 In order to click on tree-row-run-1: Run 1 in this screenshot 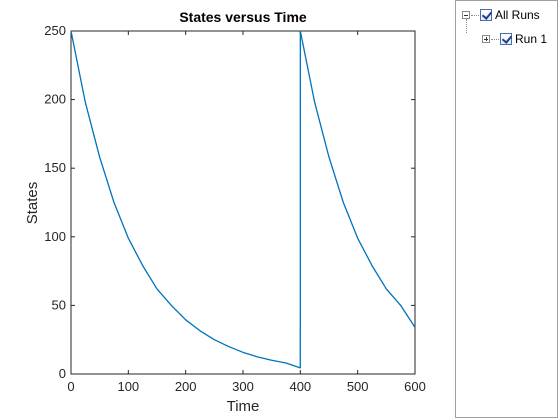, I will do `click(514, 39)`.